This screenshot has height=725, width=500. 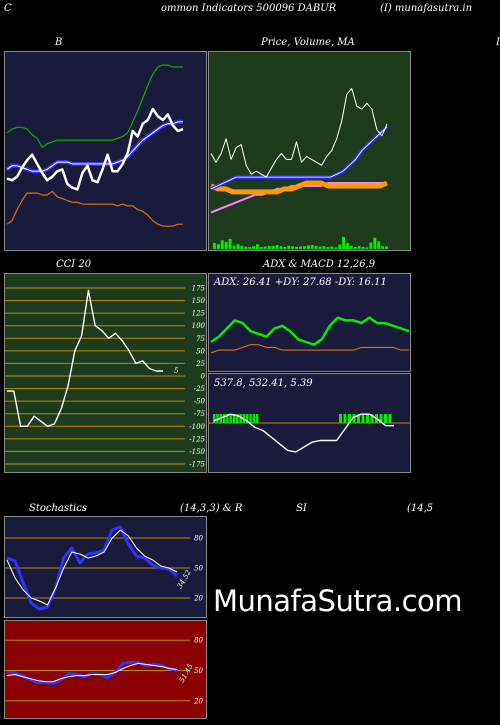 What do you see at coordinates (94, 208) in the screenshot?
I see `bb-lower-band` at bounding box center [94, 208].